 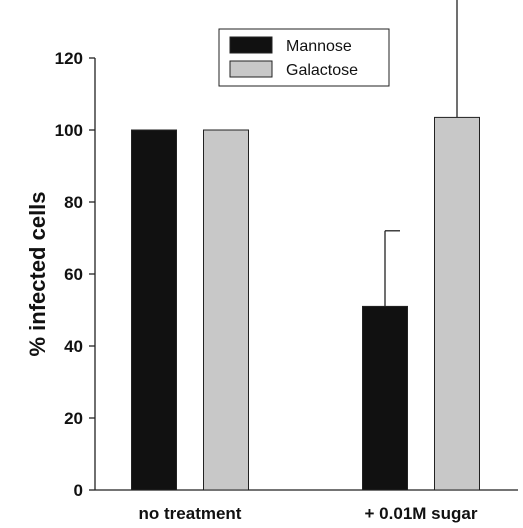 What do you see at coordinates (37, 273) in the screenshot?
I see `y-axis-title: % infected cells` at bounding box center [37, 273].